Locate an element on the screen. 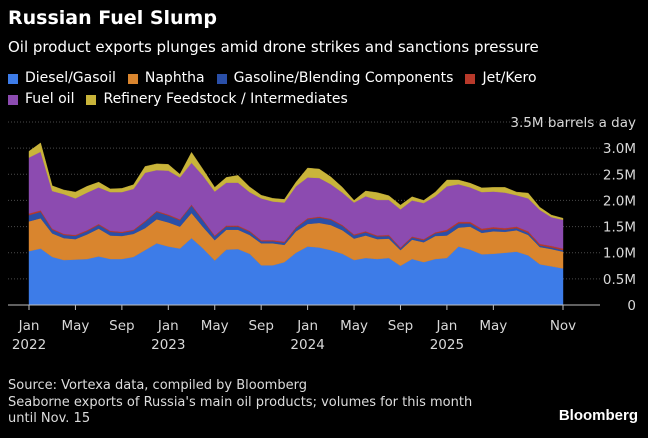 The image size is (648, 438). legend-swatch-fuel-oil is located at coordinates (13, 99).